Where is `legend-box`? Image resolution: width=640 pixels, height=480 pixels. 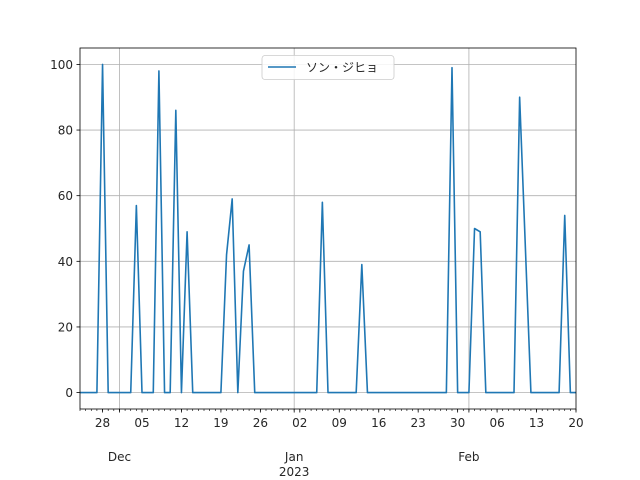 legend-box is located at coordinates (328, 67).